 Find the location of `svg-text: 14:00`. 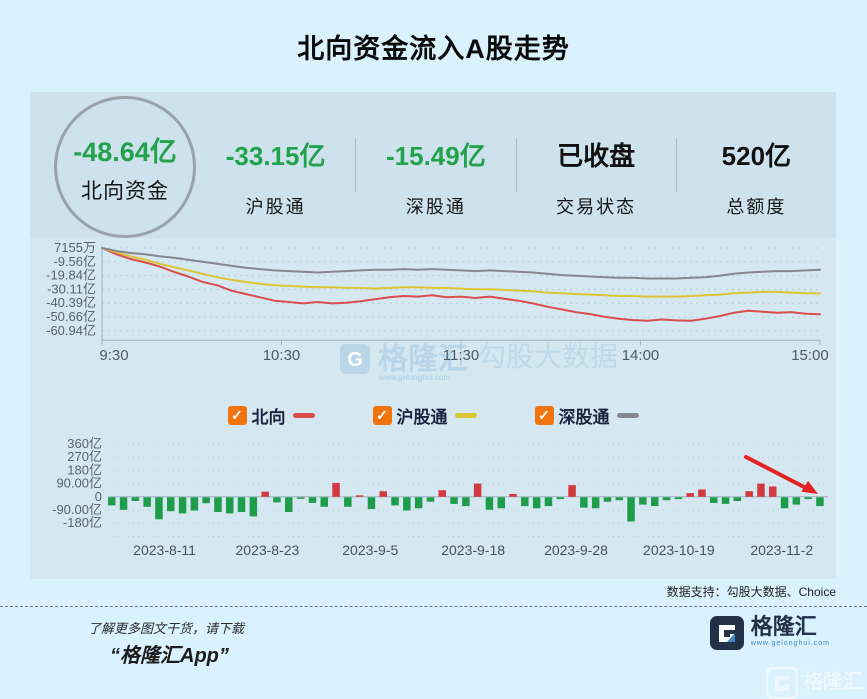

svg-text: 14:00 is located at coordinates (641, 355).